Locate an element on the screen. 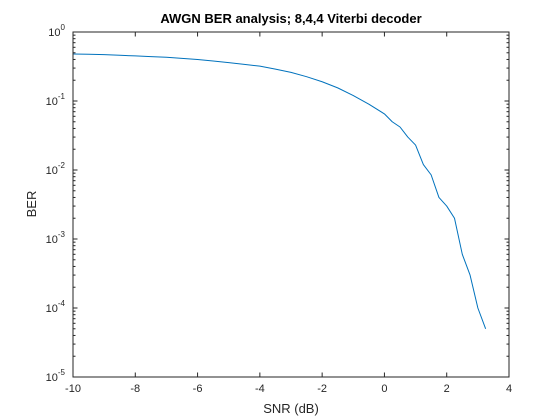 This screenshot has width=560, height=420. x-tick-label: 4 is located at coordinates (509, 389).